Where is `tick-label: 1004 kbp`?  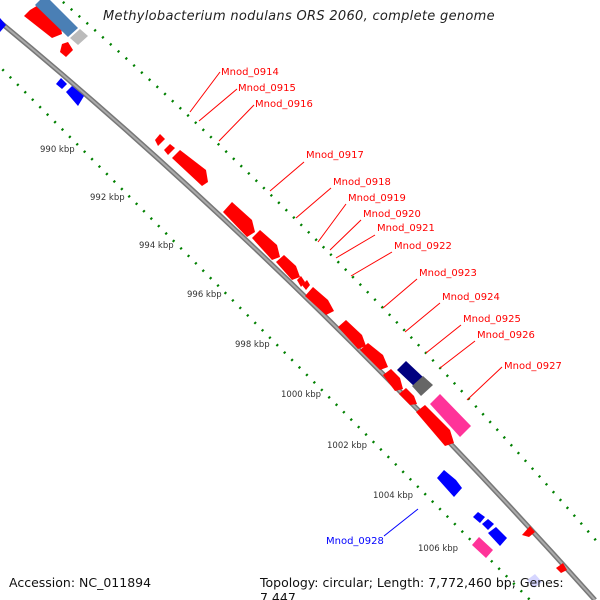 tick-label: 1004 kbp is located at coordinates (393, 496).